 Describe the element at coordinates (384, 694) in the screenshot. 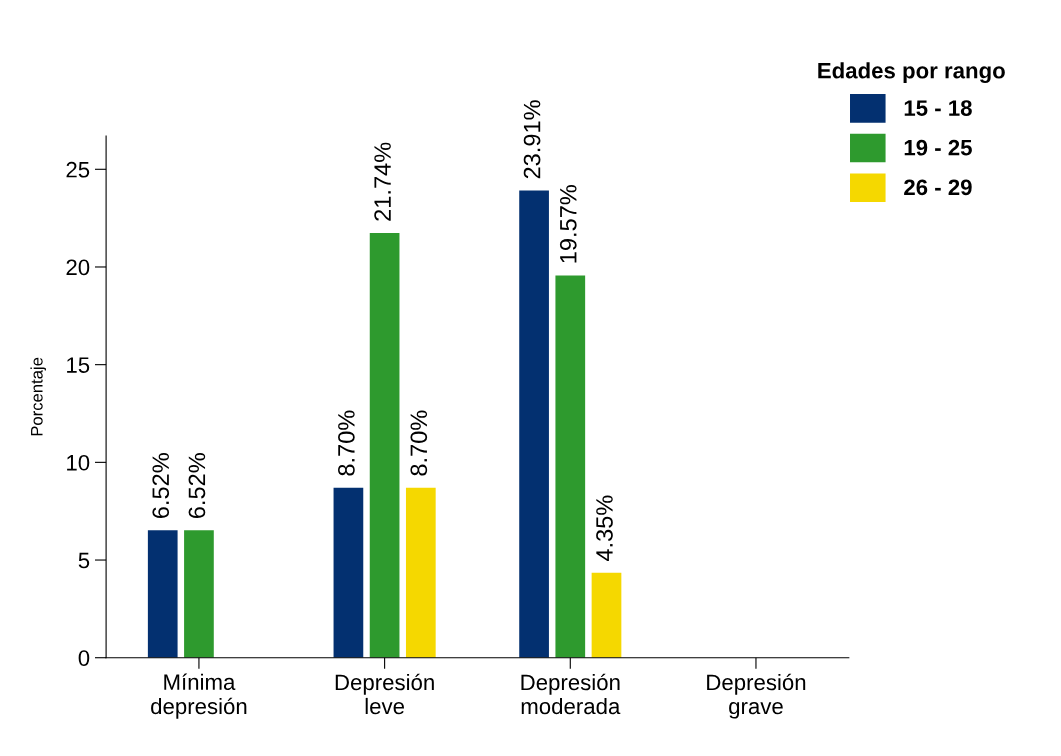

I see `x-tick-label: Depresión leve` at that location.